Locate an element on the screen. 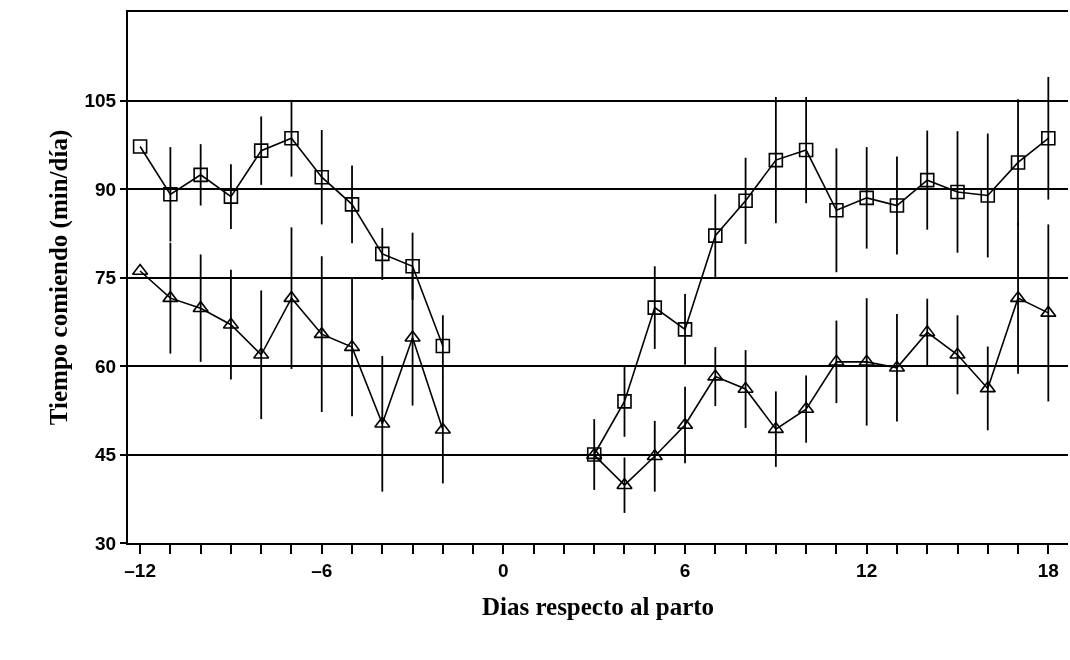 Image resolution: width=1070 pixels, height=660 pixels. x-tick-label: 18 is located at coordinates (1048, 570).